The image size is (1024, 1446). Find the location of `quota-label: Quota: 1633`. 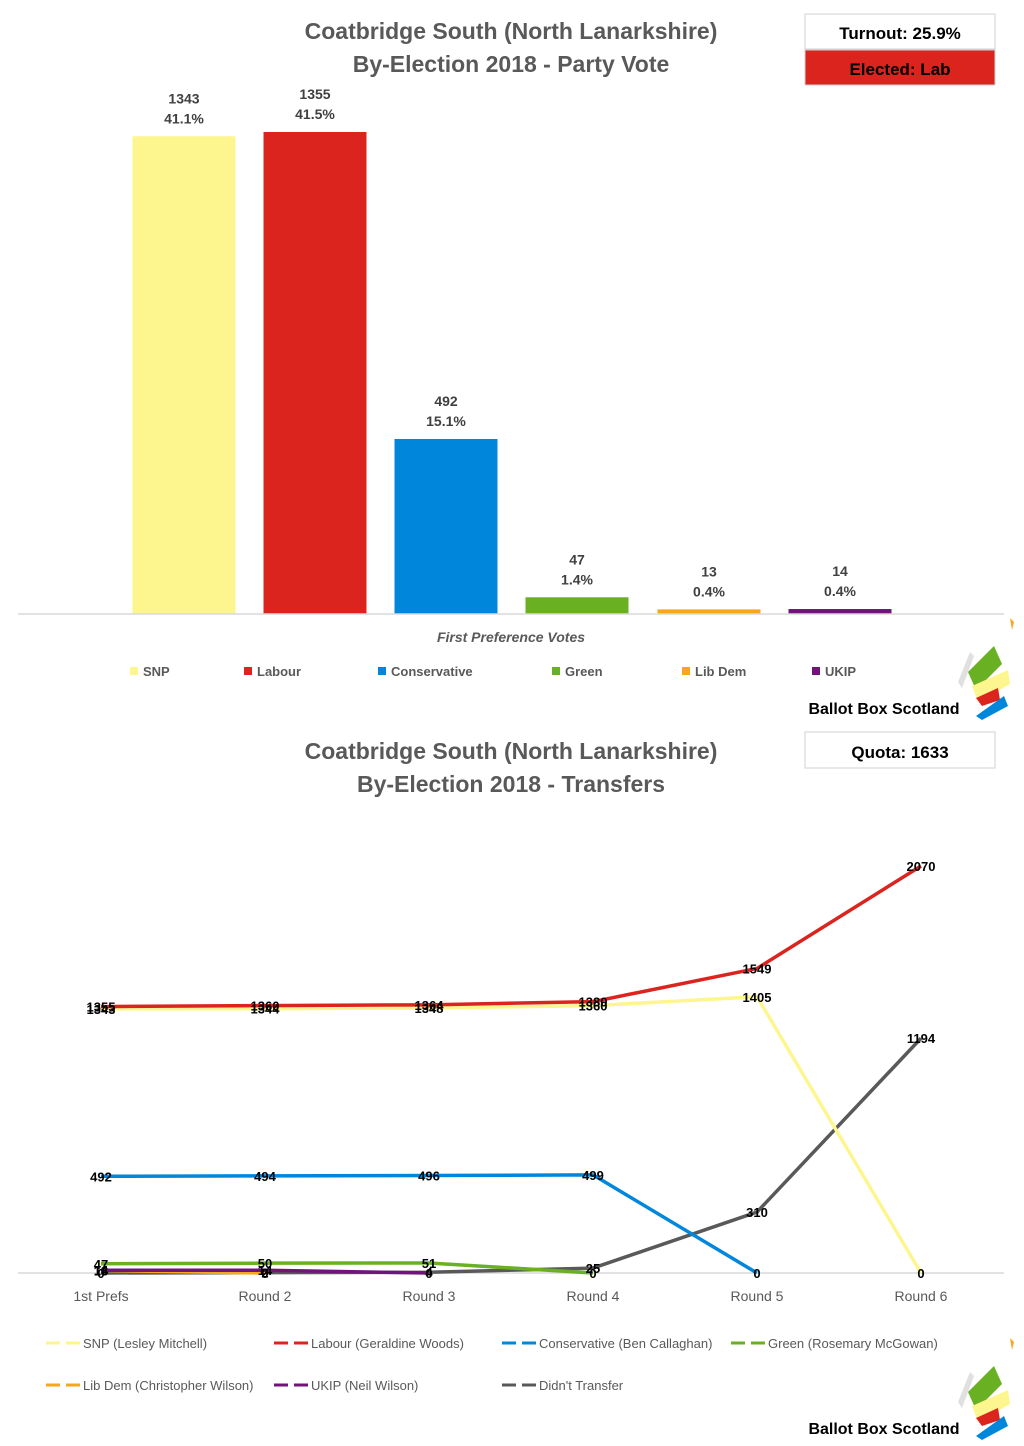

quota-label: Quota: 1633 is located at coordinates (899, 752).